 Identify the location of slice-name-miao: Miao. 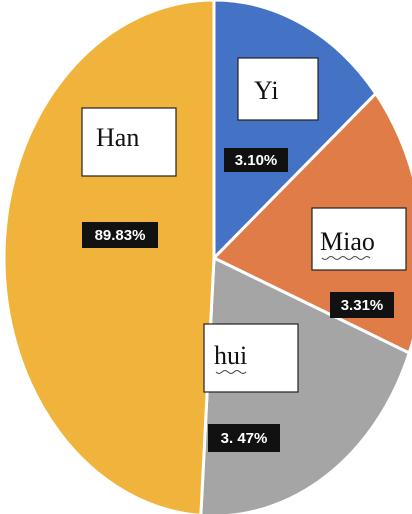
(347, 241).